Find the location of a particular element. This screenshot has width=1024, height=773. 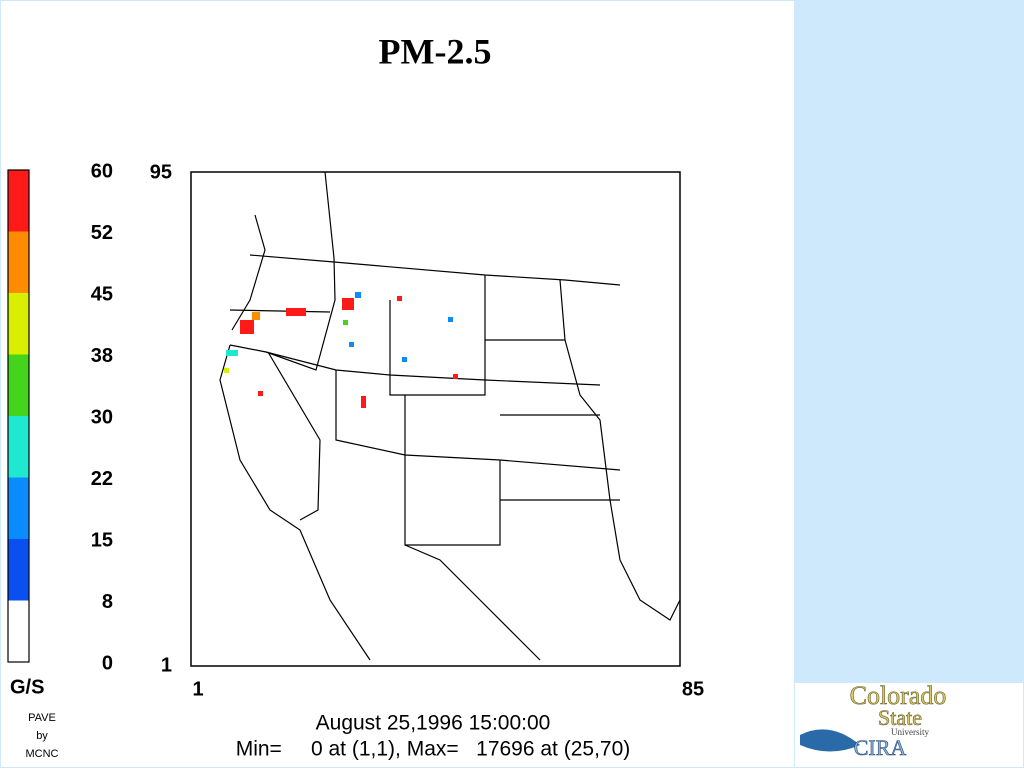

credit: PAVE is located at coordinates (42, 718).